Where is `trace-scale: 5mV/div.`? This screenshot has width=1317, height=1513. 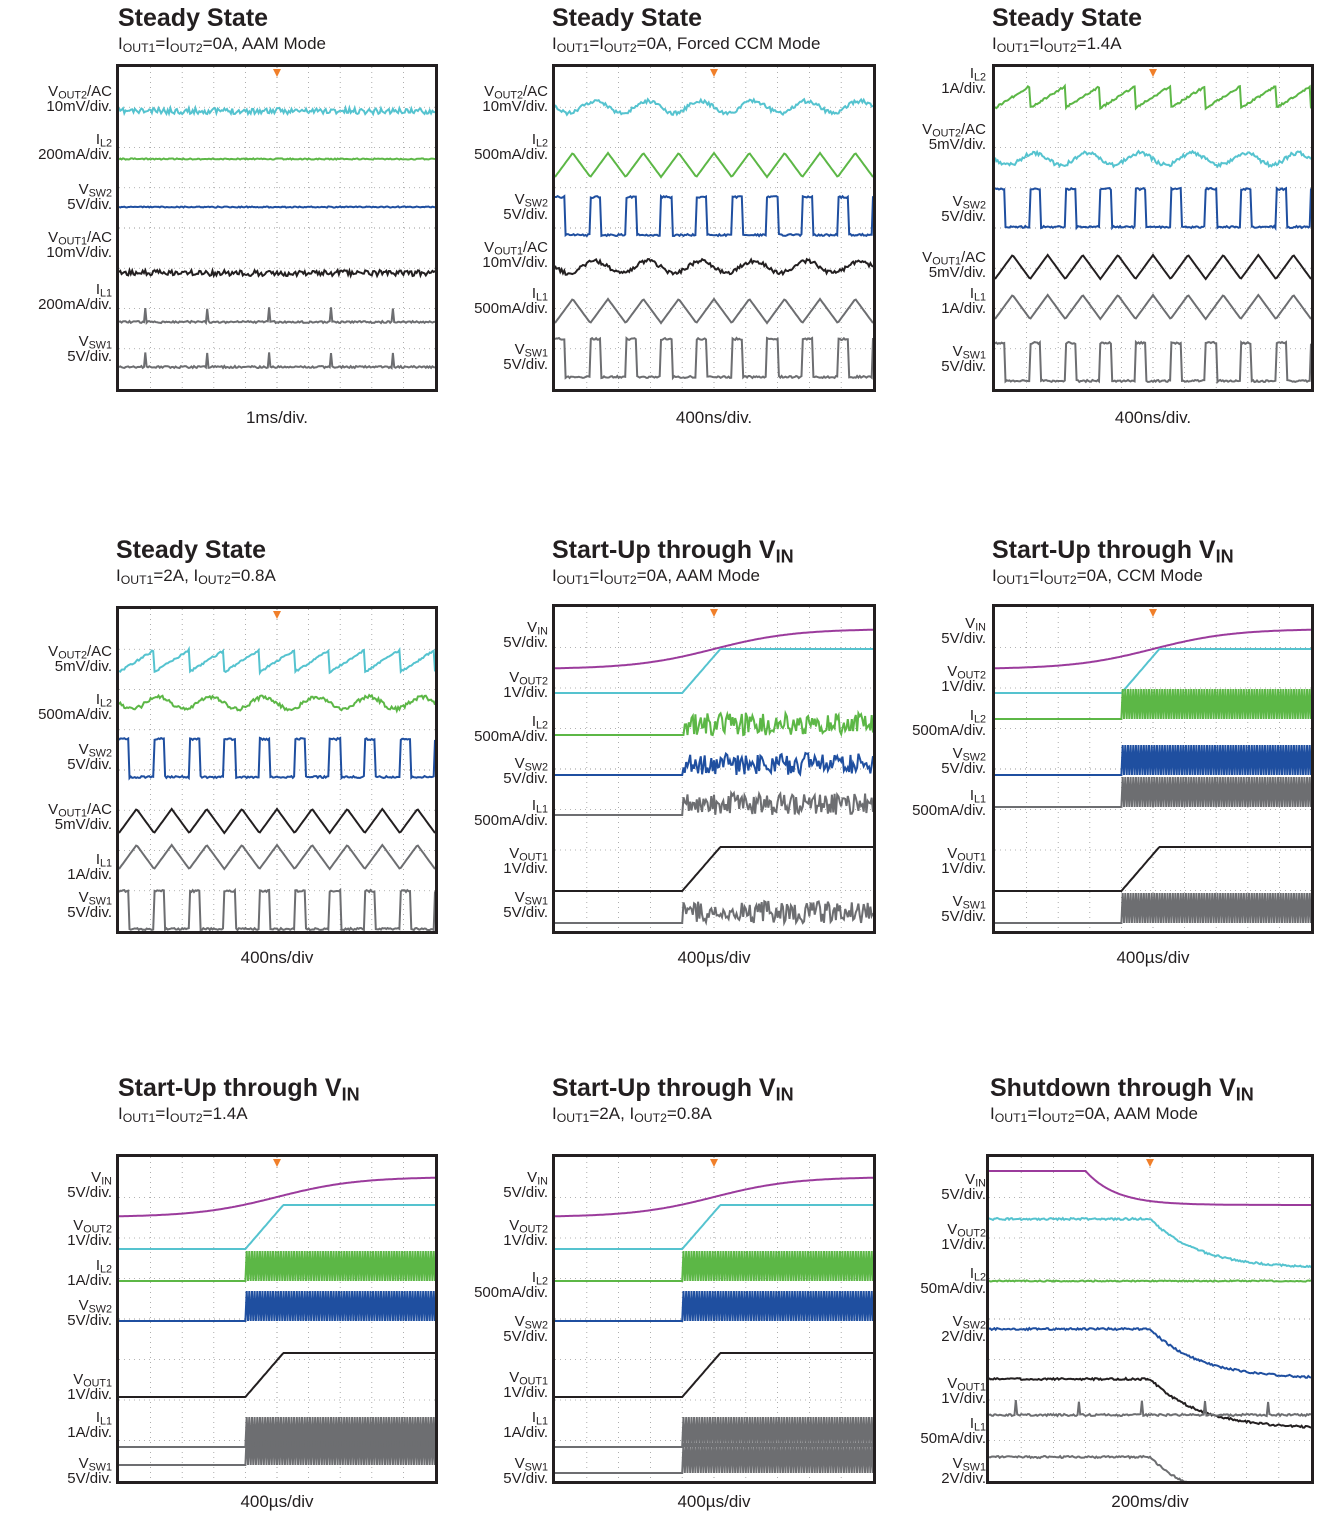
trace-scale: 5mV/div. is located at coordinates (83, 666).